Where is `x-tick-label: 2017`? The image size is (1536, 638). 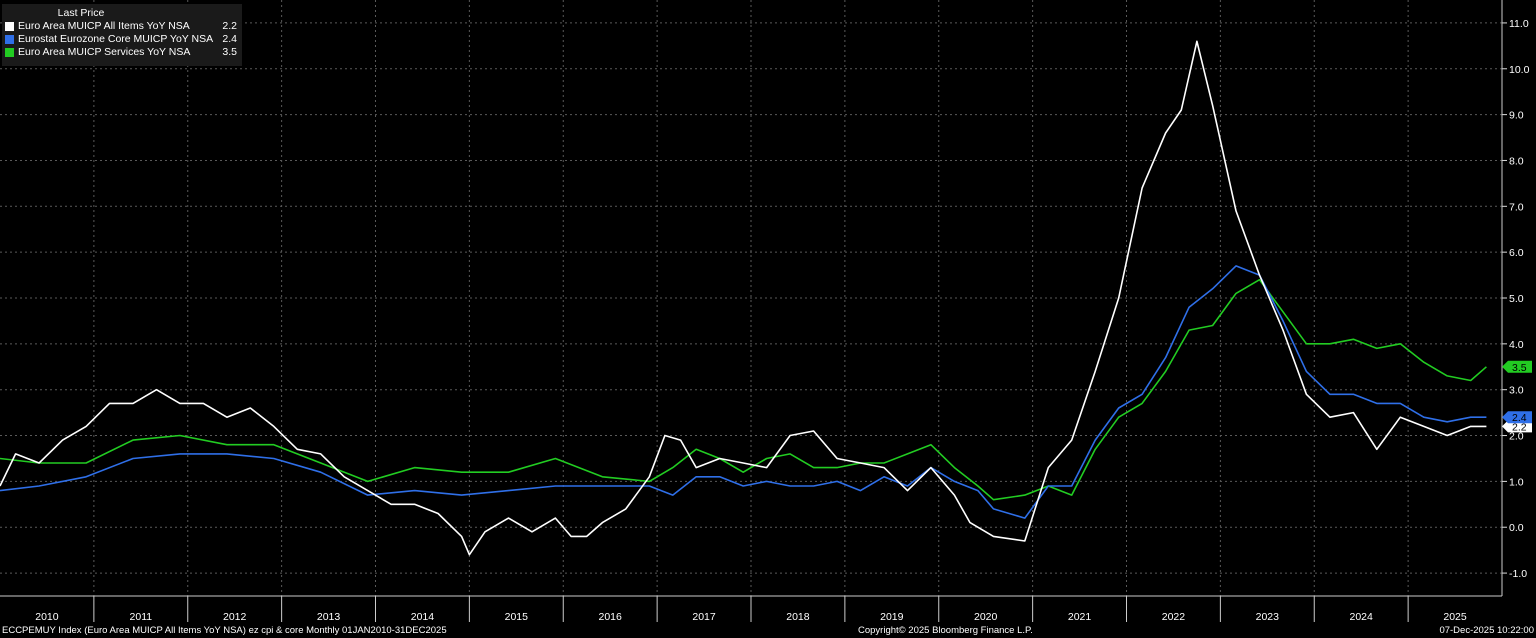
x-tick-label: 2017 is located at coordinates (704, 617).